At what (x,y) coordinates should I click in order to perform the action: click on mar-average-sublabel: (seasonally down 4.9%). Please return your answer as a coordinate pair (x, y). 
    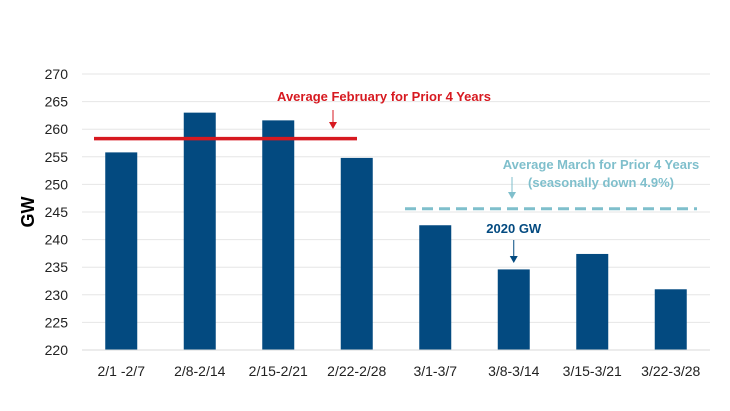
    Looking at the image, I should click on (601, 182).